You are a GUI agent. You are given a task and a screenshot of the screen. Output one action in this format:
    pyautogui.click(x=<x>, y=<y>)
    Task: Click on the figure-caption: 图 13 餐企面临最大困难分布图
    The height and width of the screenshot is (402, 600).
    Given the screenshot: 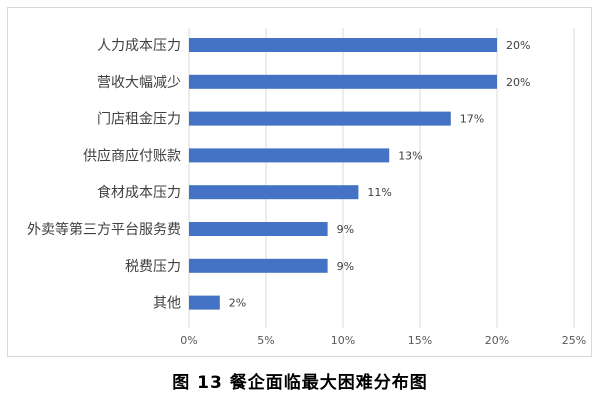 What is the action you would take?
    pyautogui.click(x=300, y=383)
    